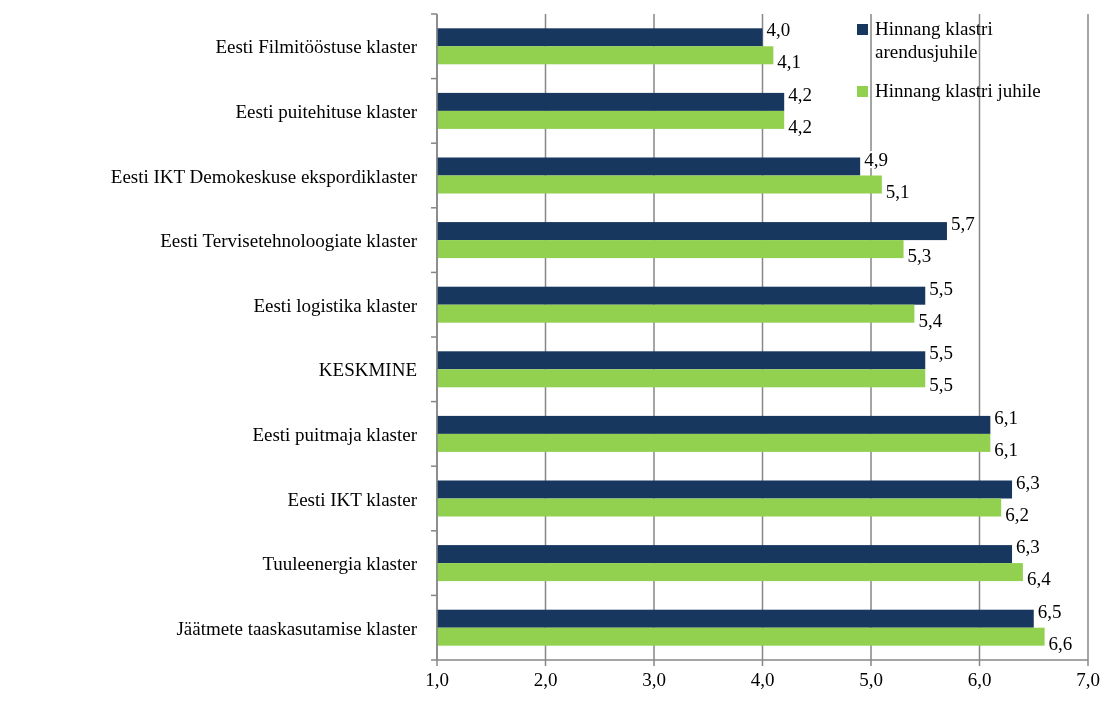  I want to click on x-tick-label: 5,0, so click(871, 679).